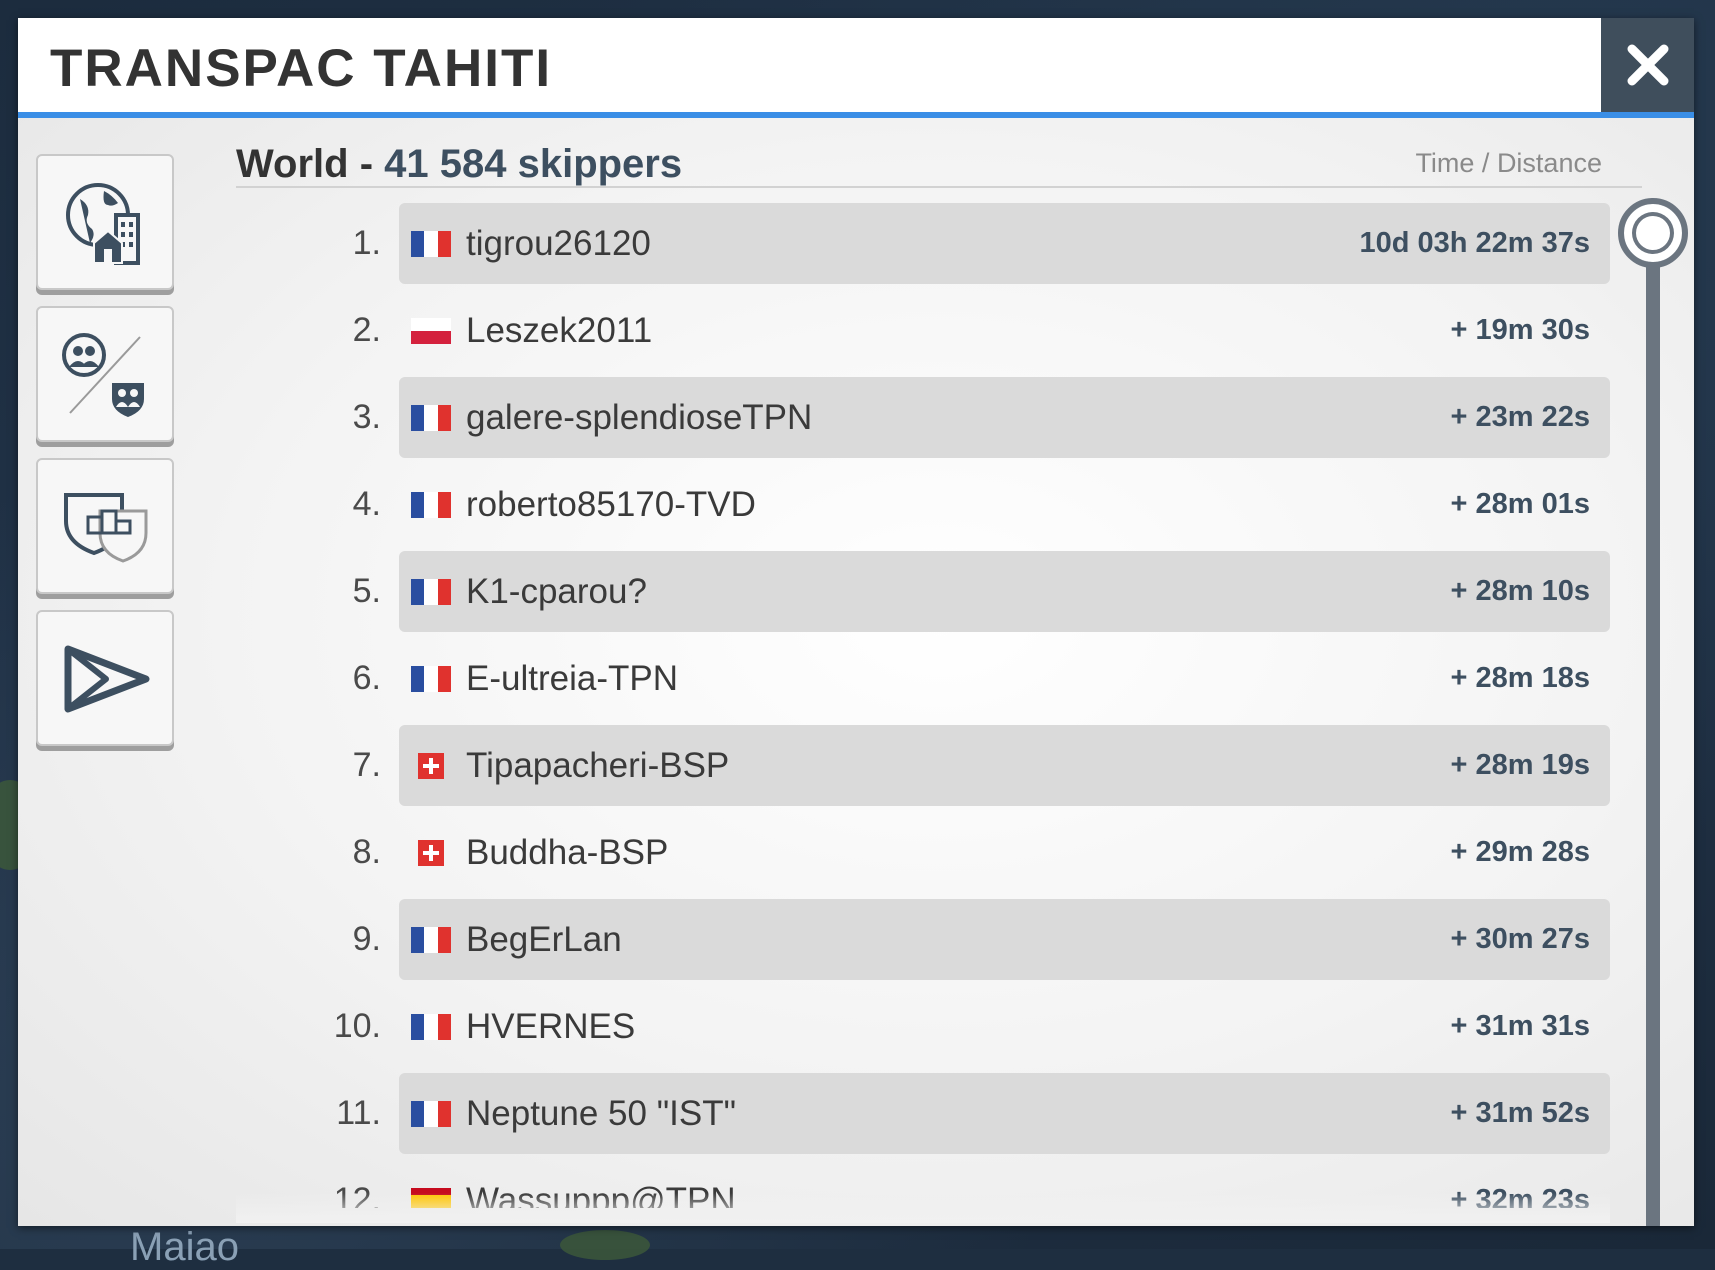  I want to click on skipper-time: + 31m 31s, so click(1520, 1026).